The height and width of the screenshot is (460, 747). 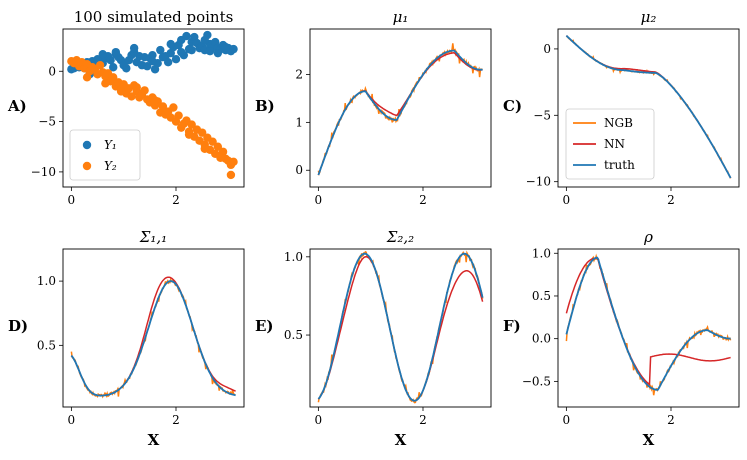 I want to click on legend-label: Y₁, so click(x=110, y=145).